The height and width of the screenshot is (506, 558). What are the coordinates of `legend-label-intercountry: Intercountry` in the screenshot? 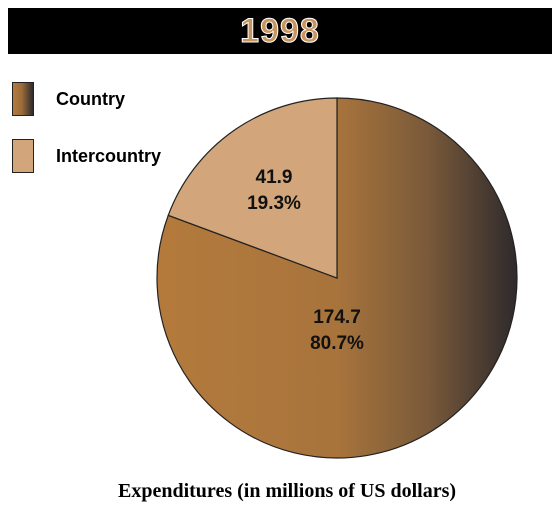 It's located at (109, 155).